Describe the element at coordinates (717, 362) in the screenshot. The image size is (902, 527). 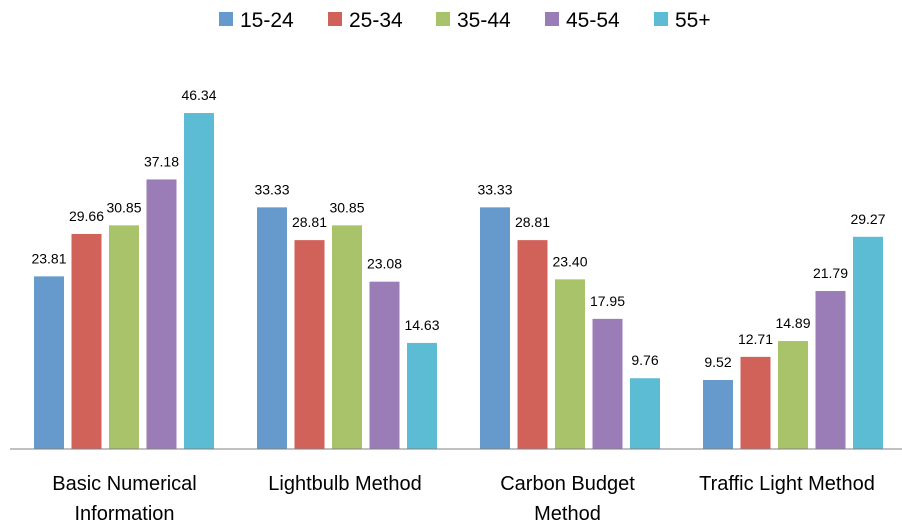
I see `value-label-traffic-light-method-15-24: 9.52` at that location.